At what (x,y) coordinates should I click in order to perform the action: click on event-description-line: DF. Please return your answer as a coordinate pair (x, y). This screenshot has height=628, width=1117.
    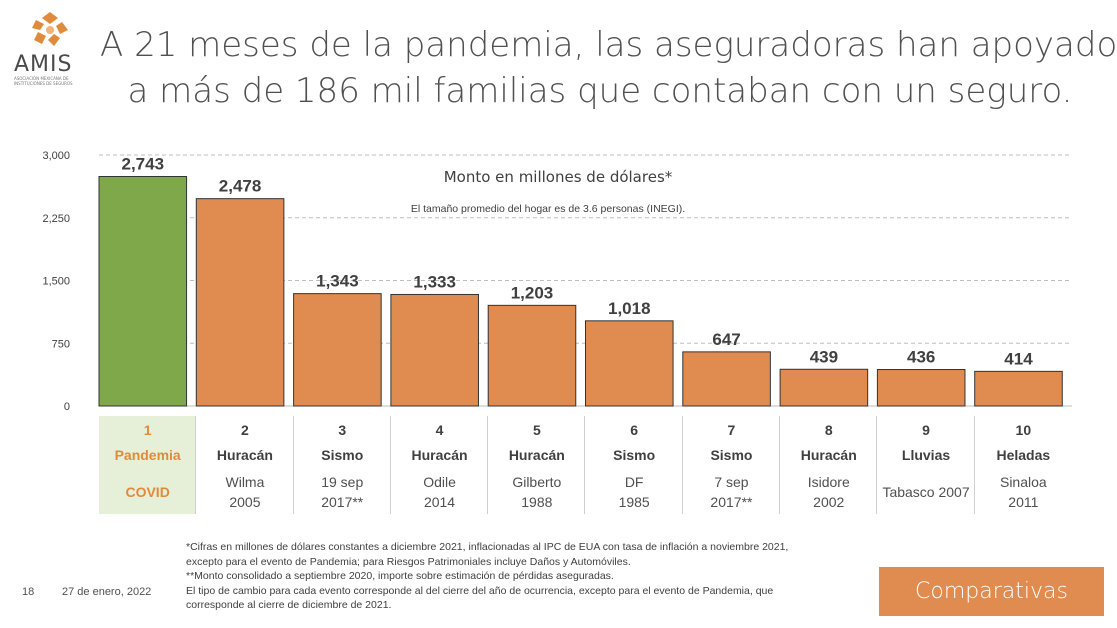
    Looking at the image, I should click on (634, 482).